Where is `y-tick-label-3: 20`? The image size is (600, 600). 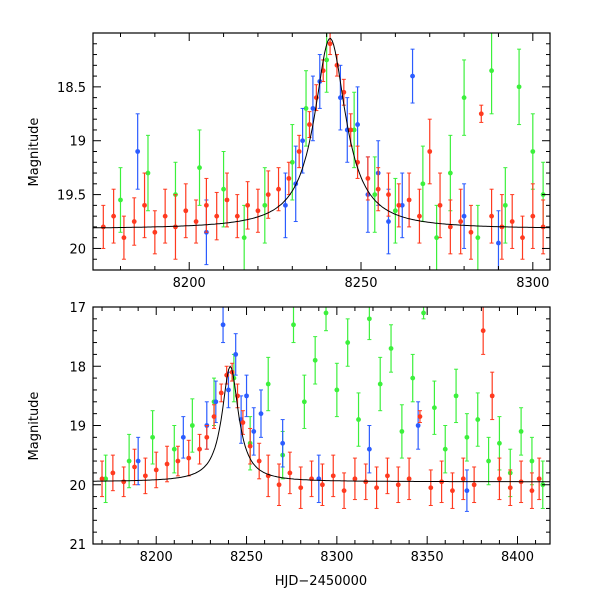
y-tick-label-3: 20 is located at coordinates (77, 486).